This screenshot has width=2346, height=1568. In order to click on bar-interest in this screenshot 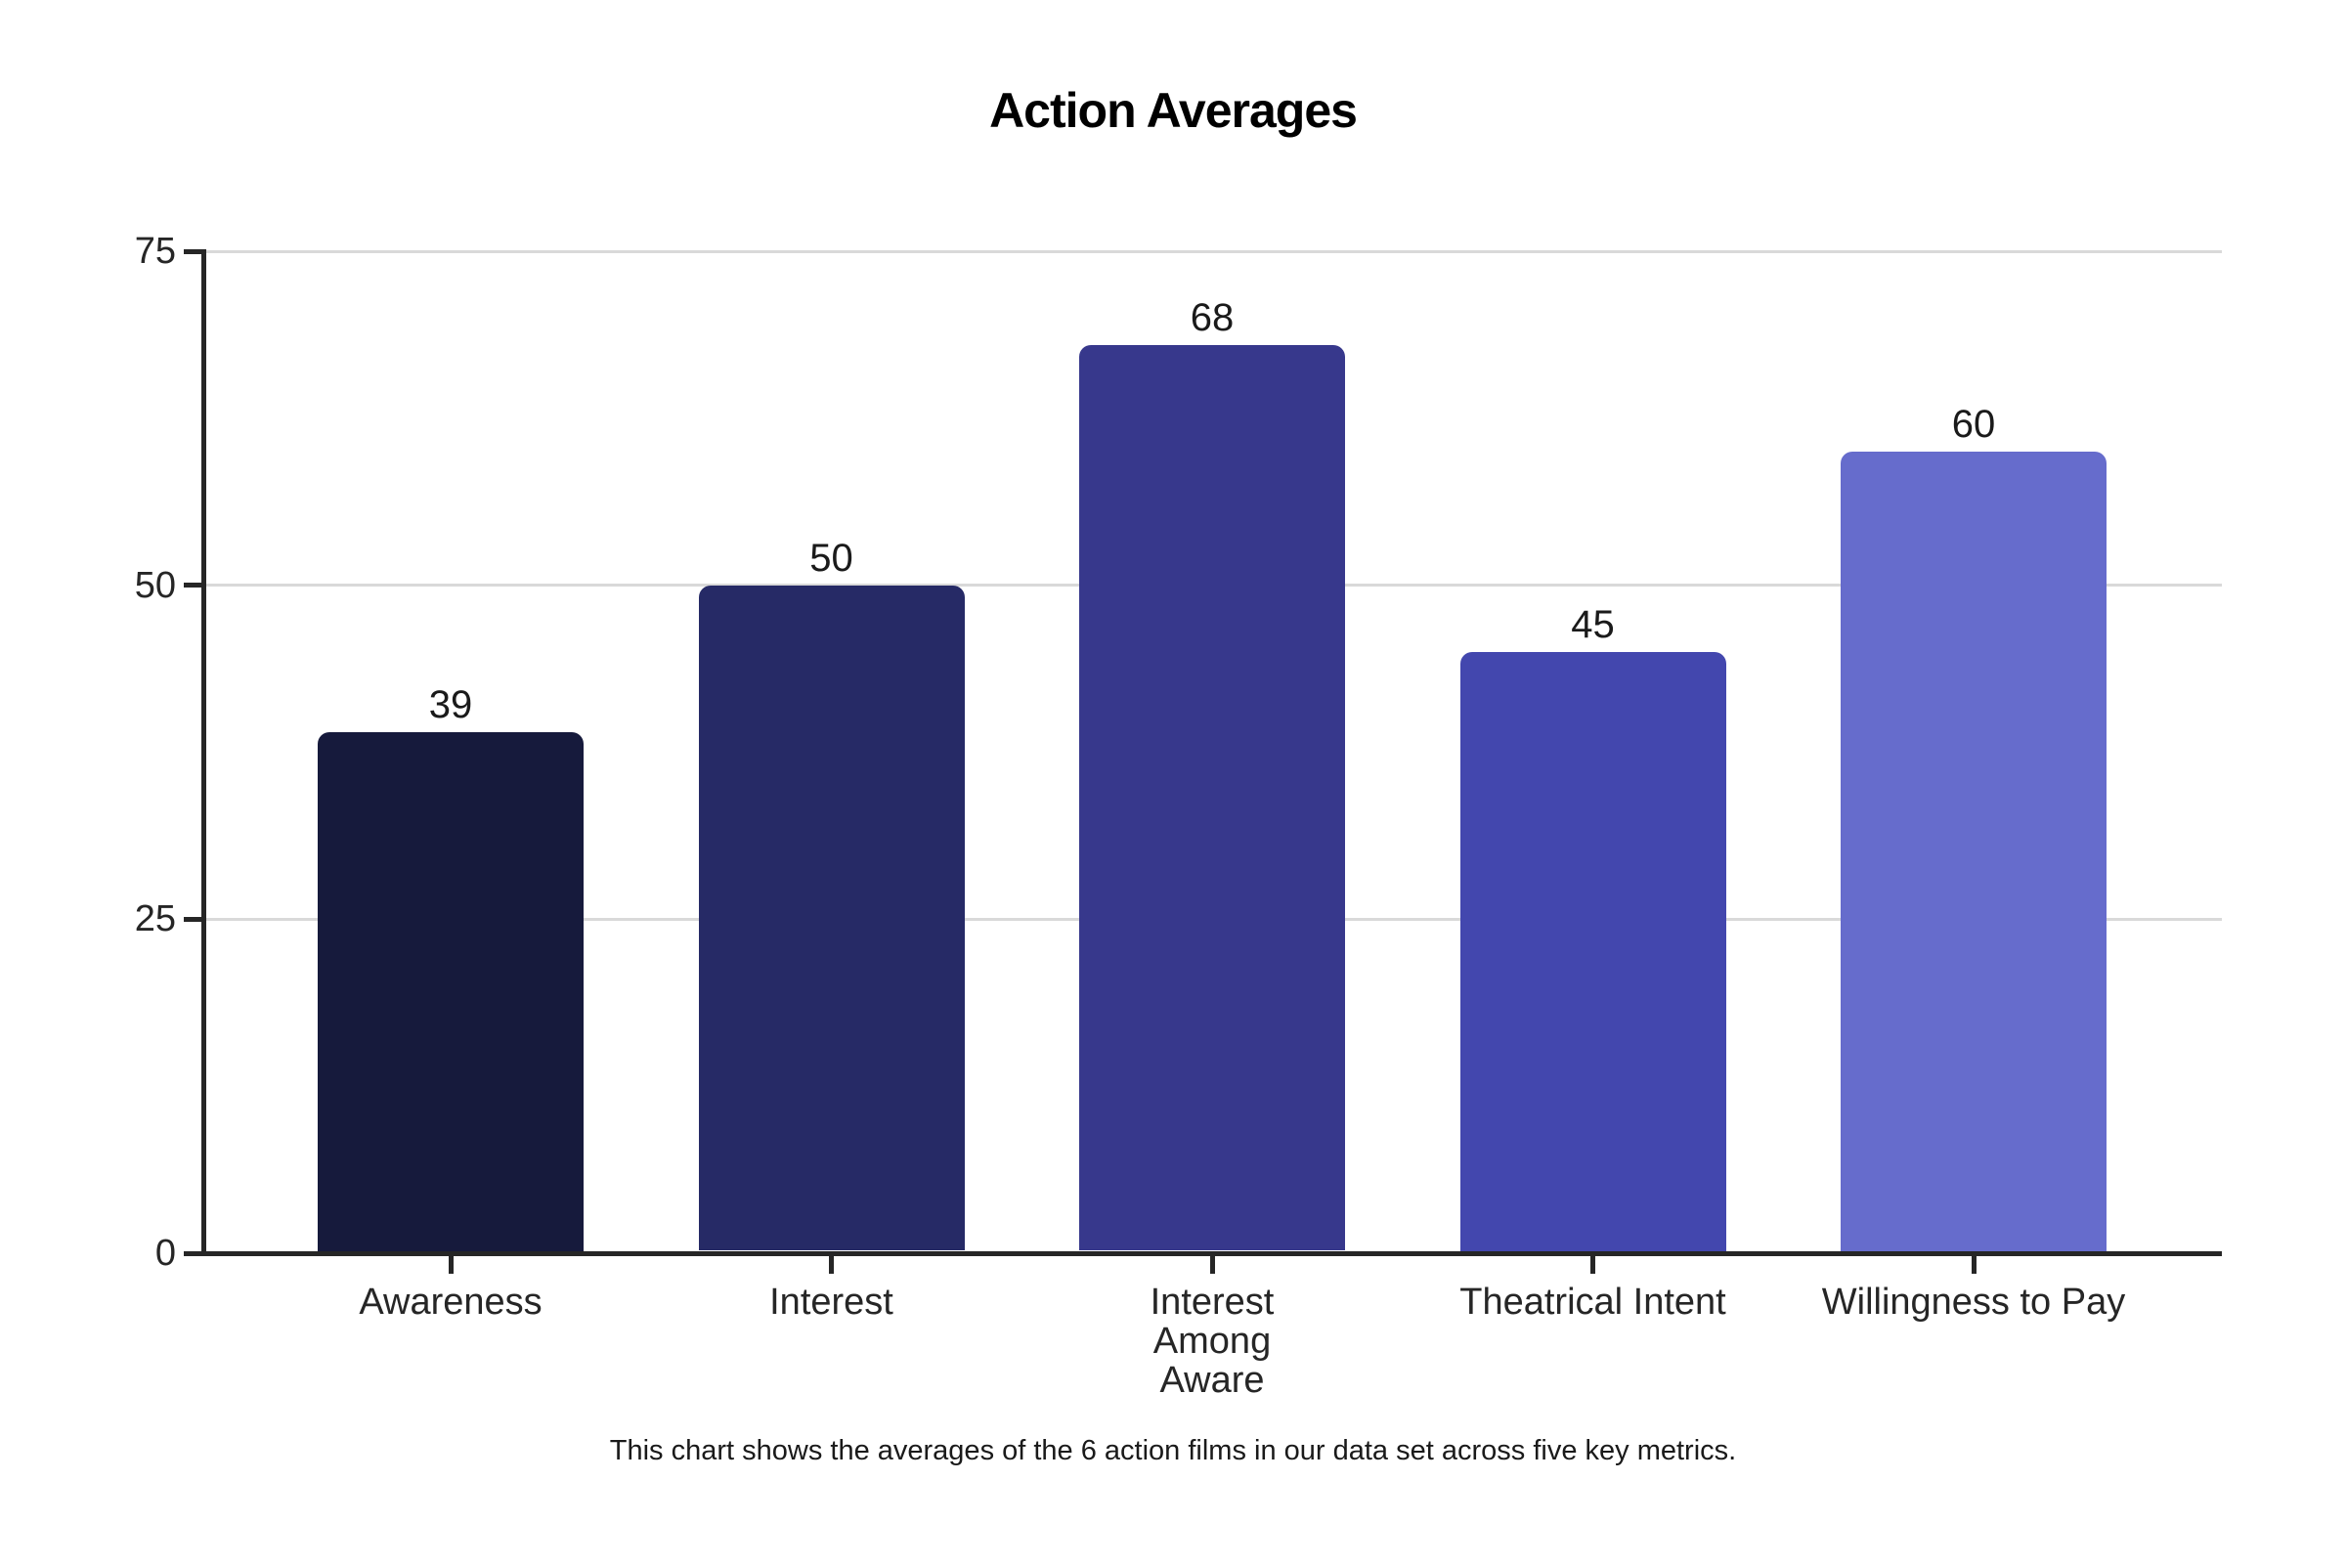, I will do `click(832, 918)`.